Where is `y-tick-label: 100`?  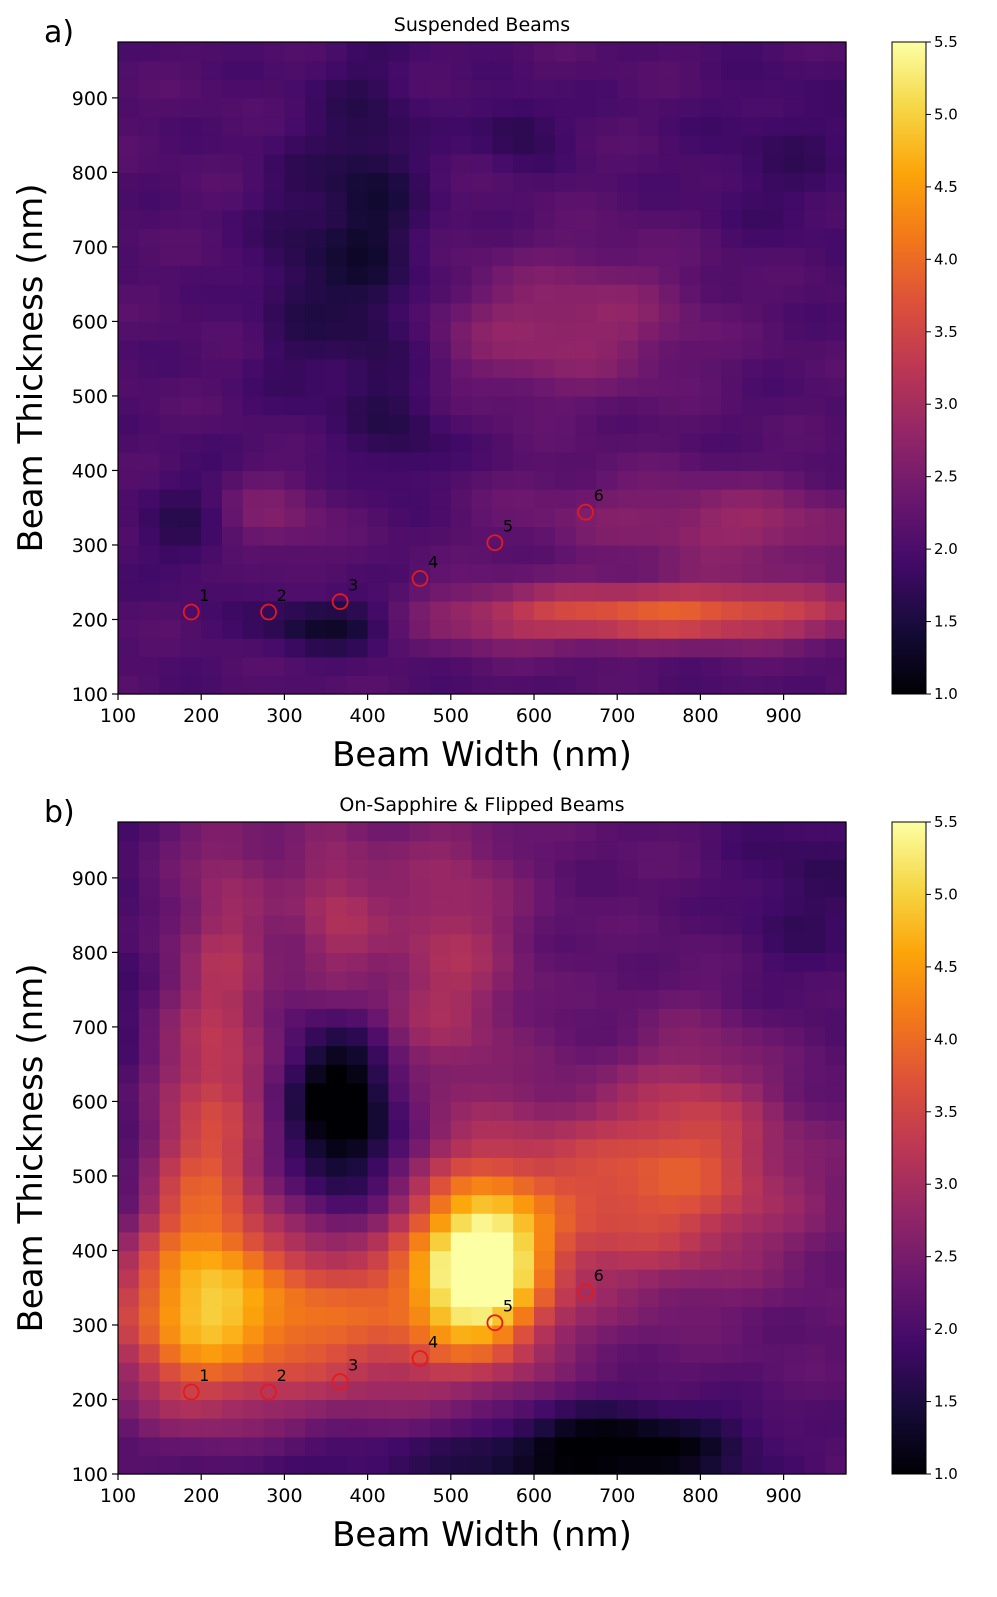
y-tick-label: 100 is located at coordinates (90, 1475).